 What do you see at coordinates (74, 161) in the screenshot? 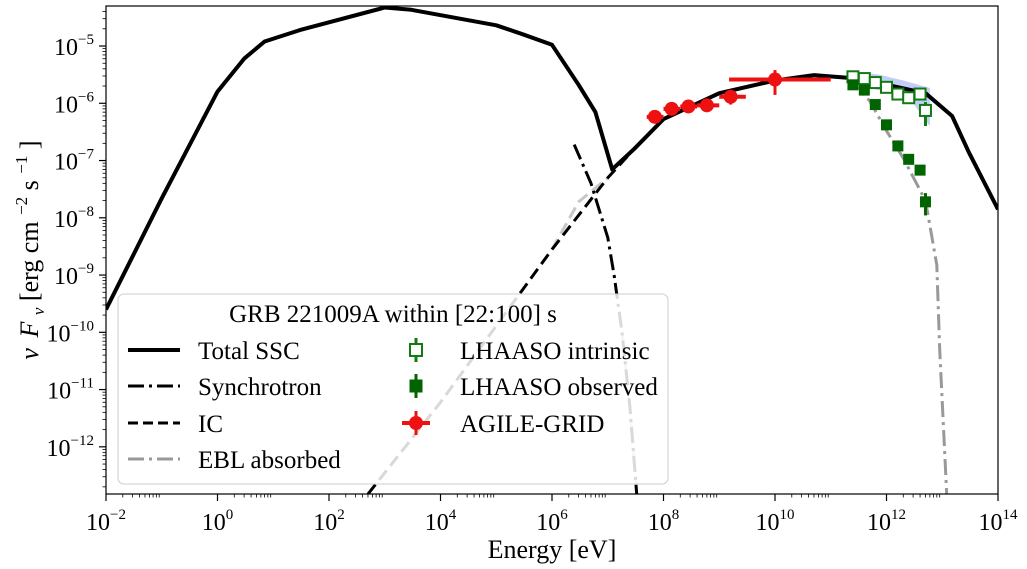
I see `y-tick-label: 10⁻⁷` at bounding box center [74, 161].